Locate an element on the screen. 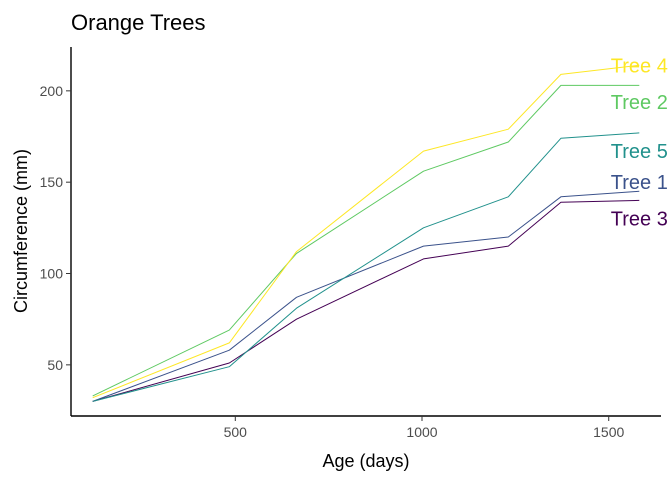  x-axis-ticks: 500 1000 1500 is located at coordinates (424, 428).